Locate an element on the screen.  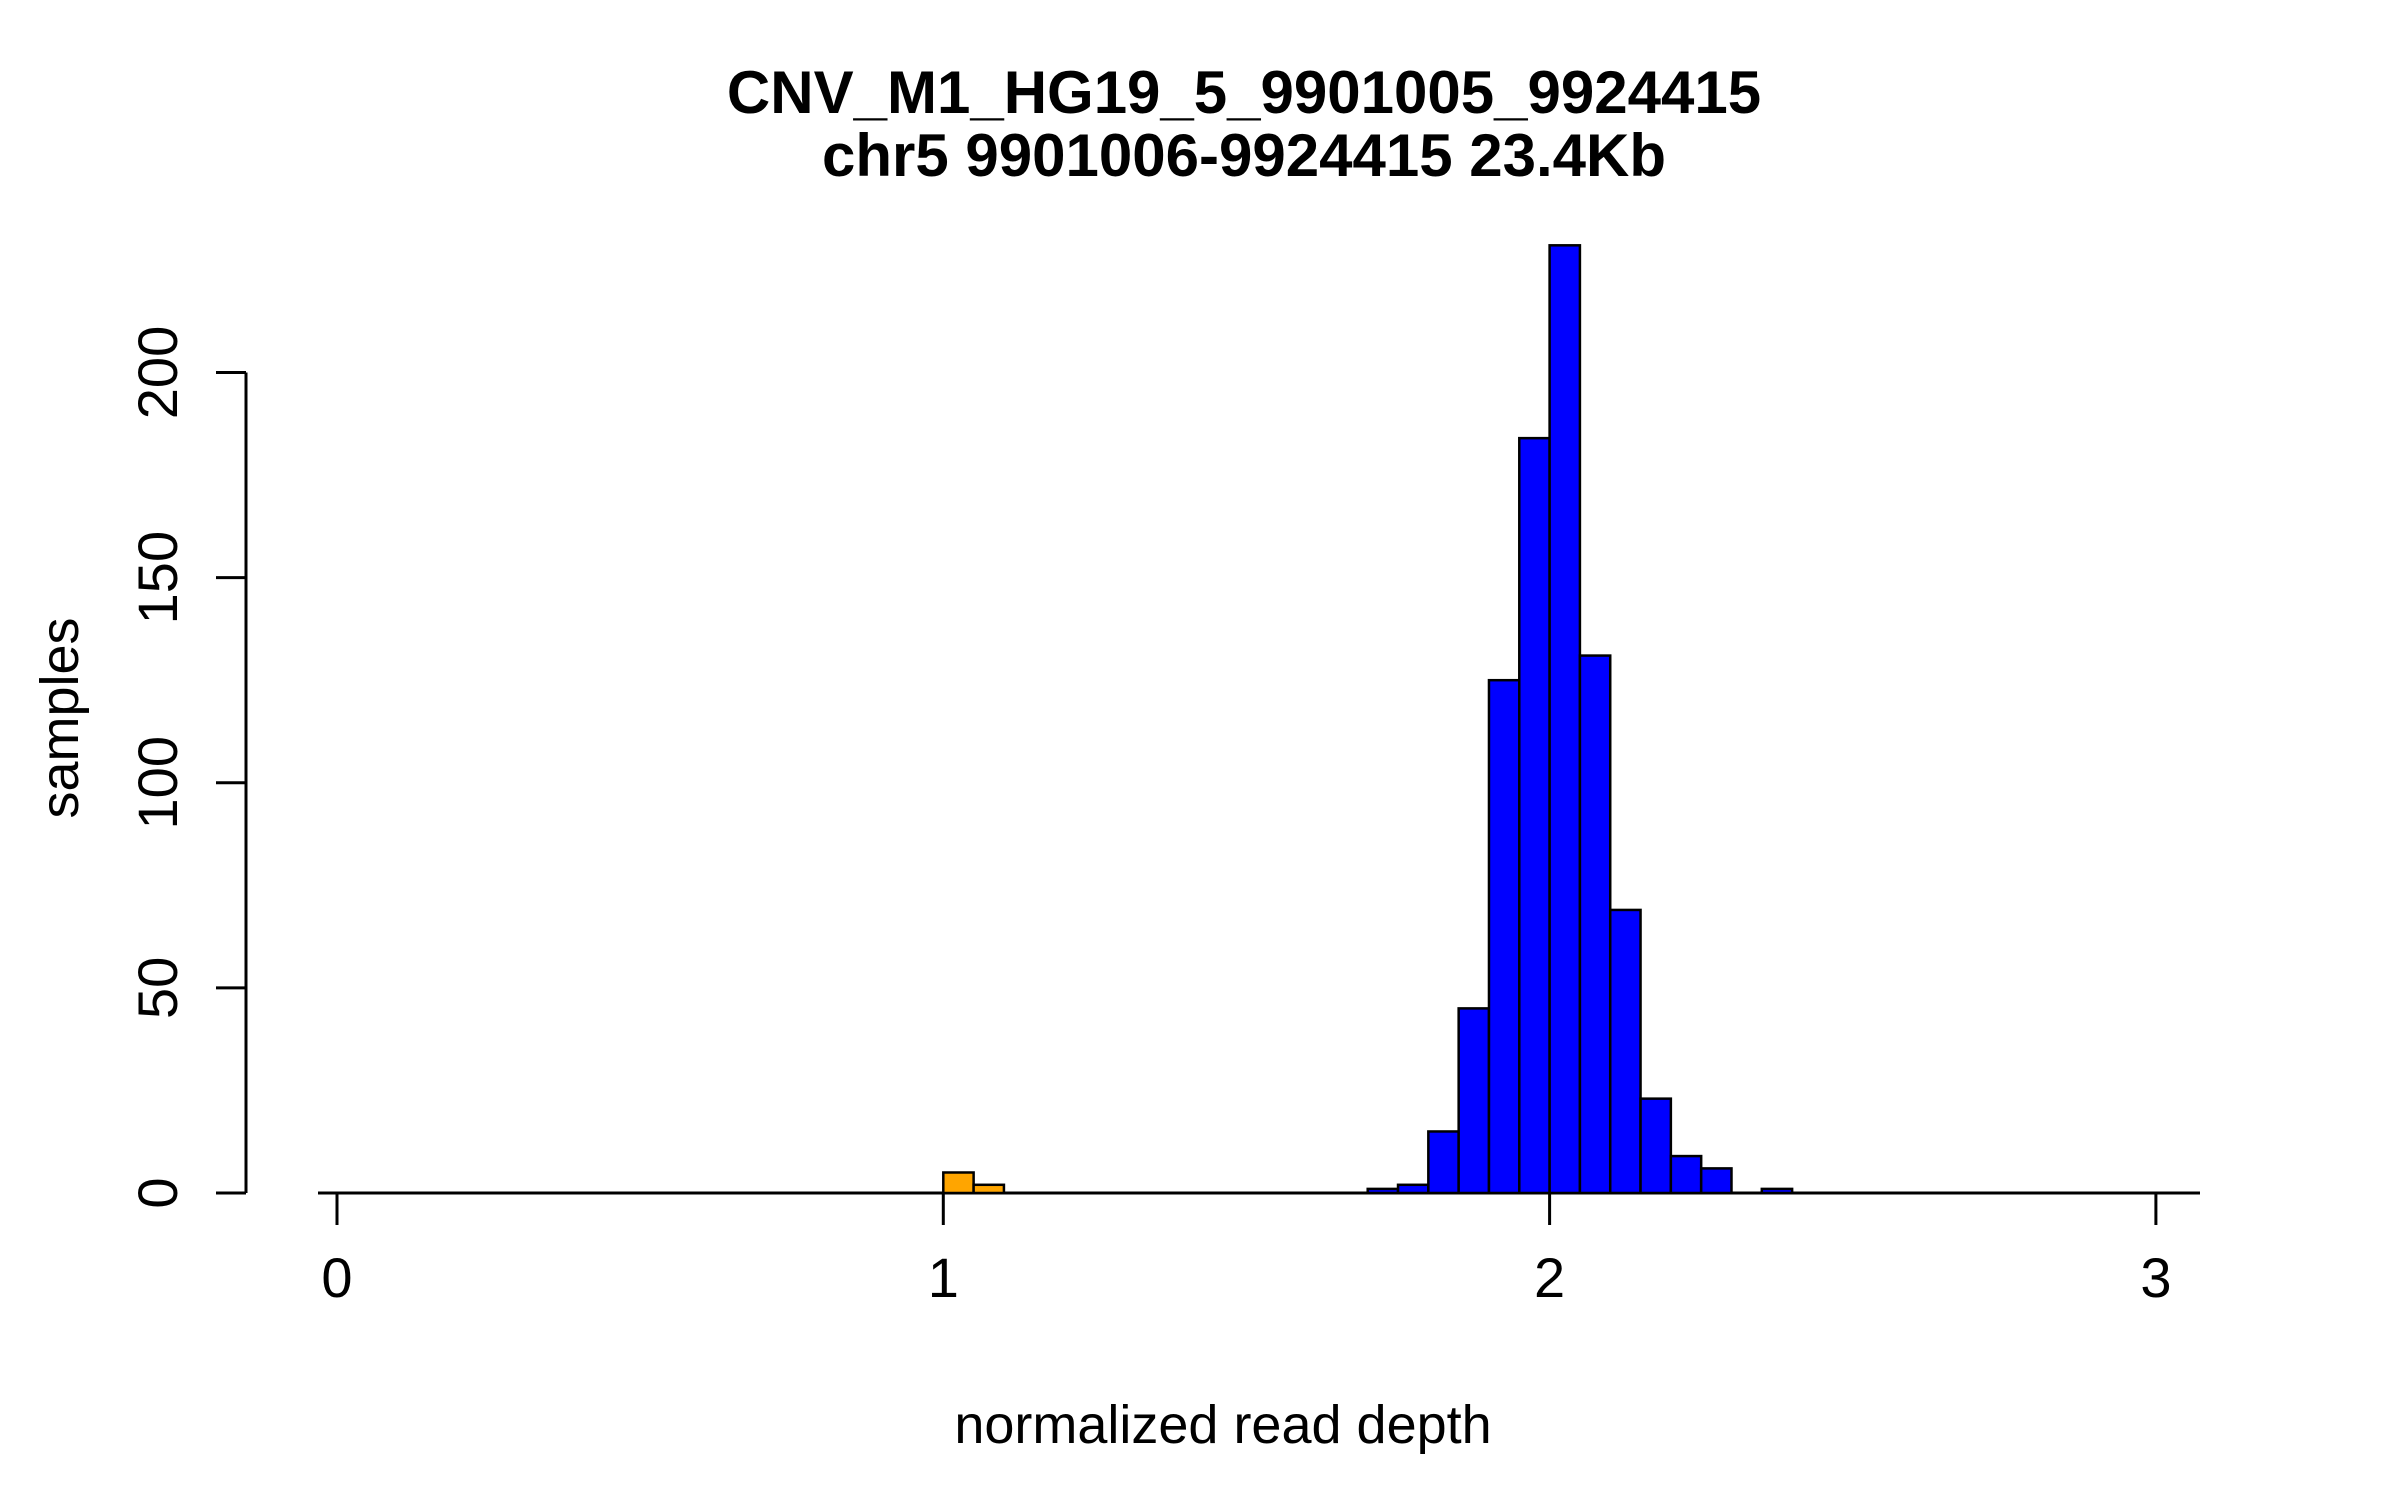
y-tick-label: 0 is located at coordinates (157, 1192).